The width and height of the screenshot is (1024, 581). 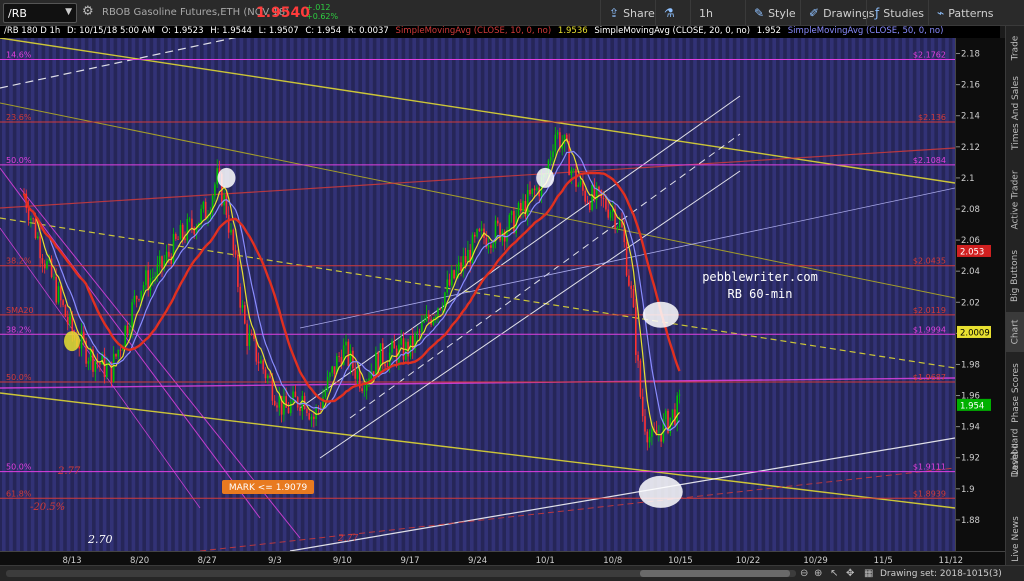 What do you see at coordinates (1015, 332) in the screenshot?
I see `tab-chart: Chart` at bounding box center [1015, 332].